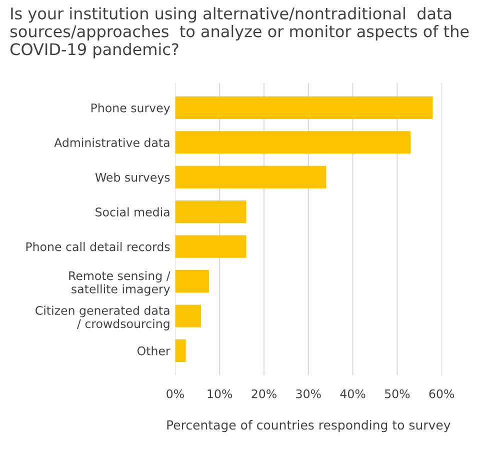 The image size is (480, 475). What do you see at coordinates (353, 393) in the screenshot?
I see `x-tick-label: 40%` at bounding box center [353, 393].